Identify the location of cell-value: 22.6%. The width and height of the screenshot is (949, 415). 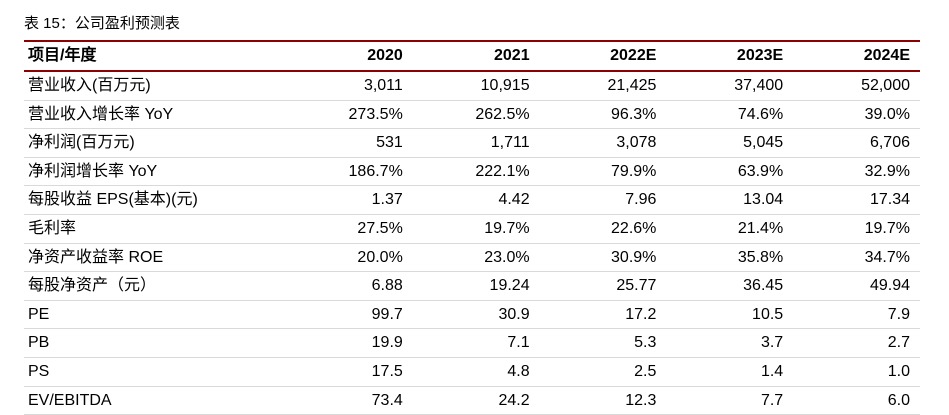
(634, 228).